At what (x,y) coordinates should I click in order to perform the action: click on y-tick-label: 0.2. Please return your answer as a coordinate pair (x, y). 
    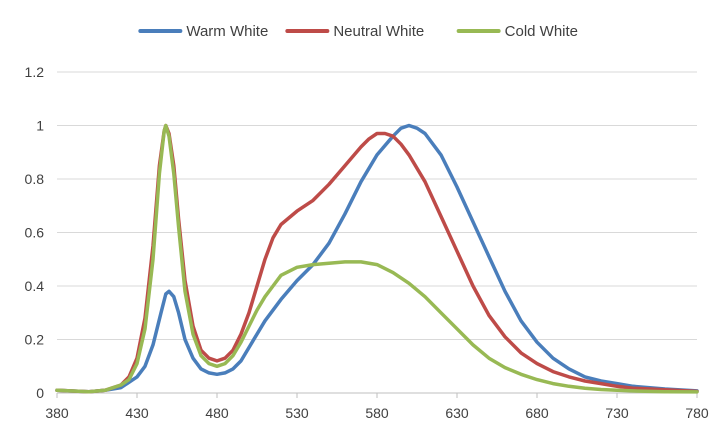
    Looking at the image, I should click on (35, 340).